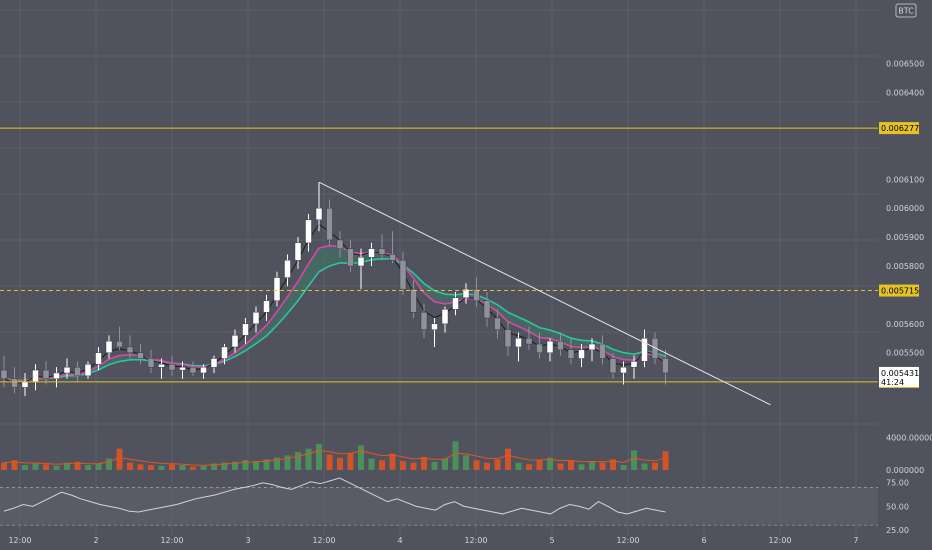  Describe the element at coordinates (905, 237) in the screenshot. I see `price-axis-tick: 0.005900` at that location.